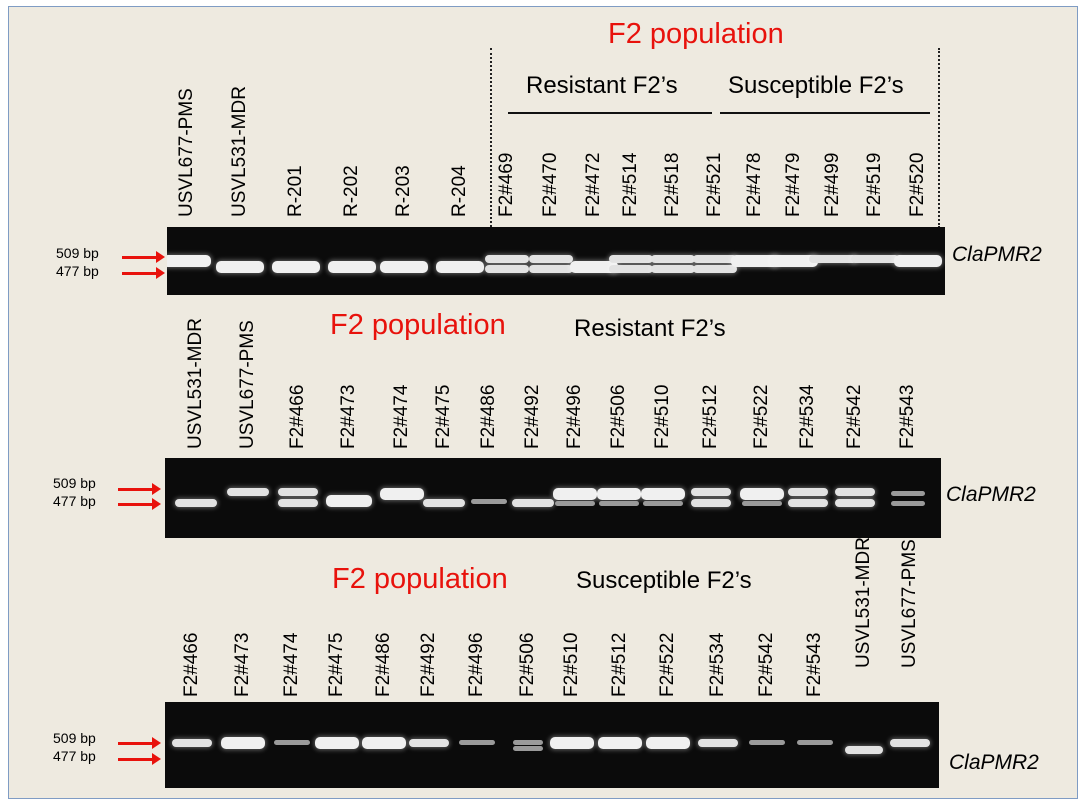 Image resolution: width=1084 pixels, height=804 pixels. I want to click on lane-label: F2#469, so click(506, 184).